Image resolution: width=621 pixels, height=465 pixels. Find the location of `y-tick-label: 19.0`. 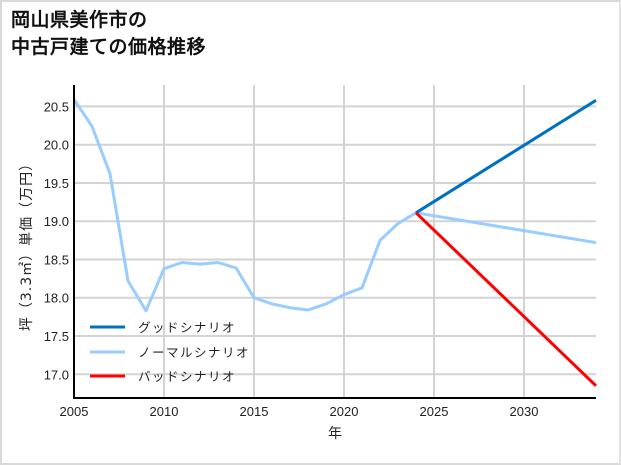

y-tick-label: 19.0 is located at coordinates (56, 221).